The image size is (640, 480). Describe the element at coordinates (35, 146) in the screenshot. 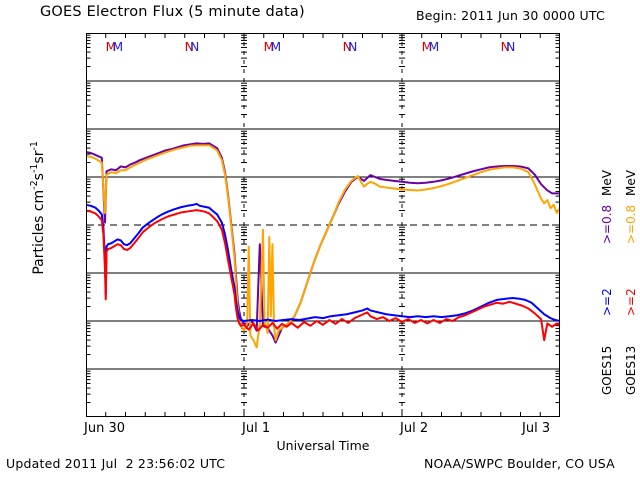

I see `y-axis-exp-3: -1` at that location.